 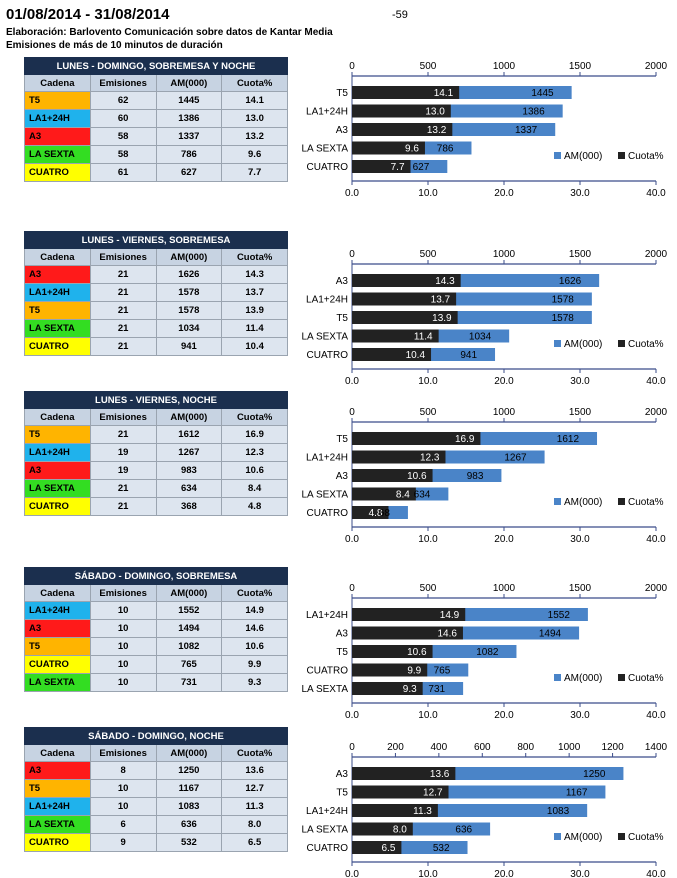 I want to click on cuota-cell: 10.4, so click(x=254, y=346).